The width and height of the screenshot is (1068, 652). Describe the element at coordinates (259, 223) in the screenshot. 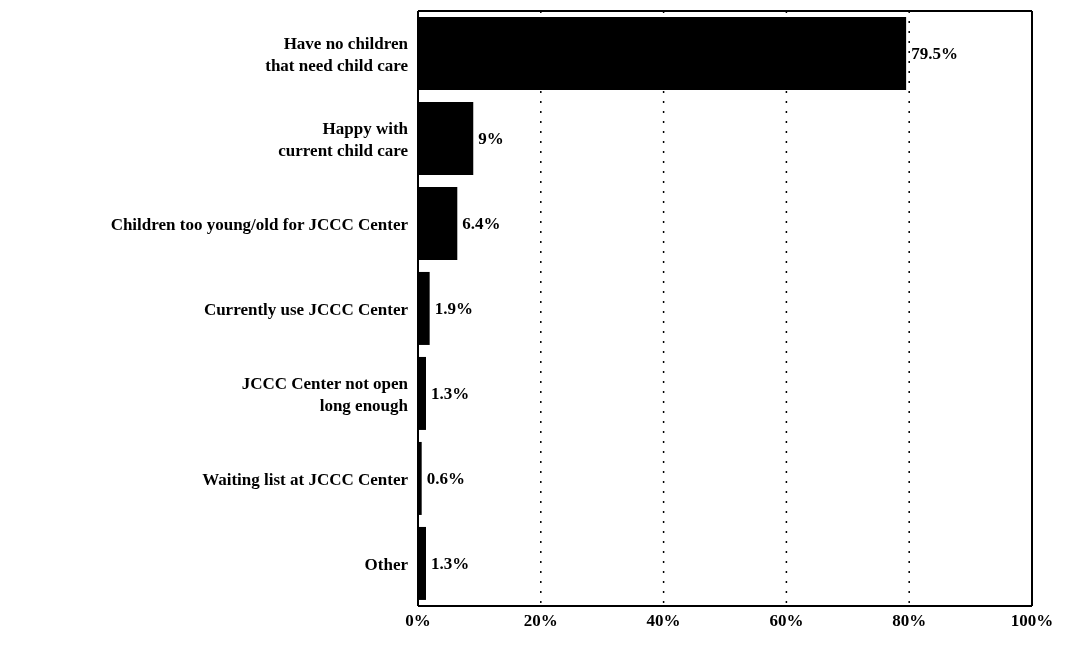

I see `y-tick-label: Children too young/old for JCCC Center` at that location.